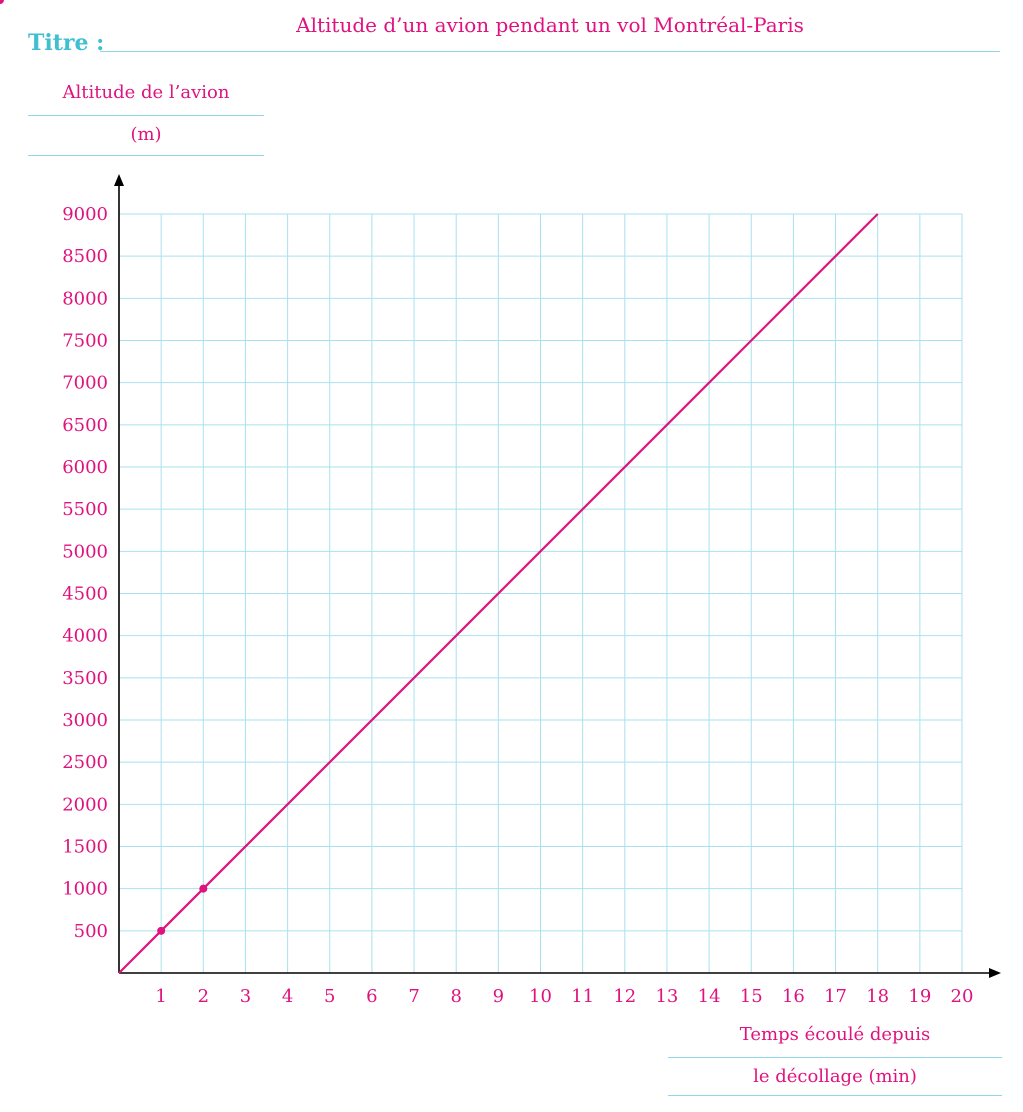 This screenshot has height=1112, width=1023. Describe the element at coordinates (85, 256) in the screenshot. I see `y-tick-label: 8500` at that location.